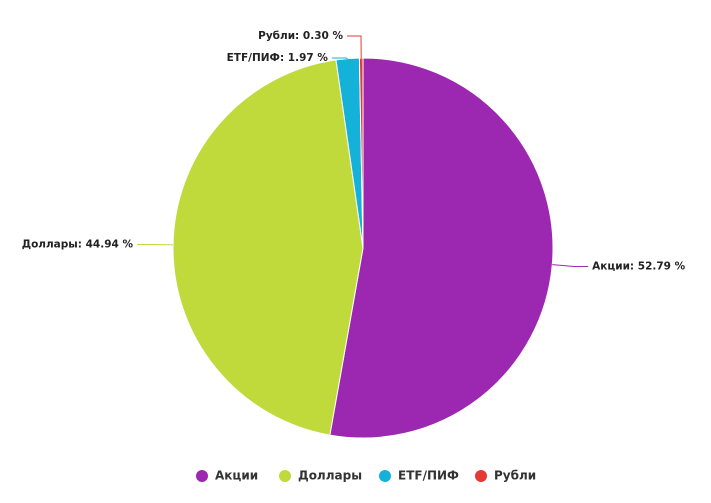 This screenshot has width=711, height=503. I want to click on legend-label: Рубли, so click(515, 476).